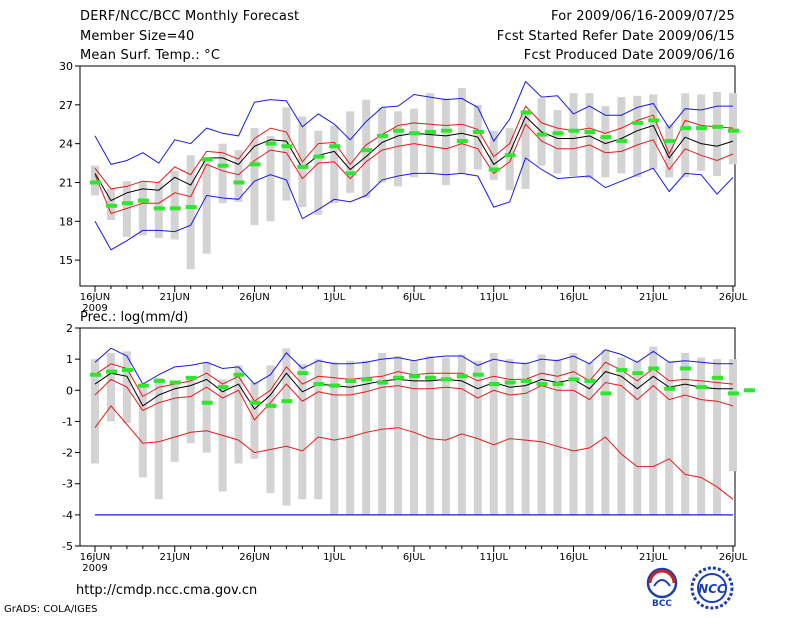  Describe the element at coordinates (414, 147) in the screenshot. I see `series-line-upper` at that location.